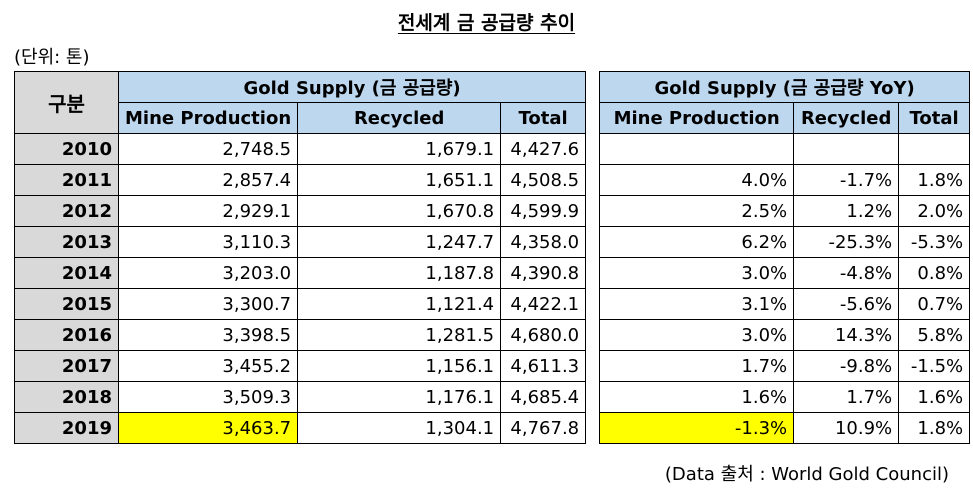 This screenshot has height=495, width=973. I want to click on yoy-recycled-cell: -4.8%, so click(846, 273).